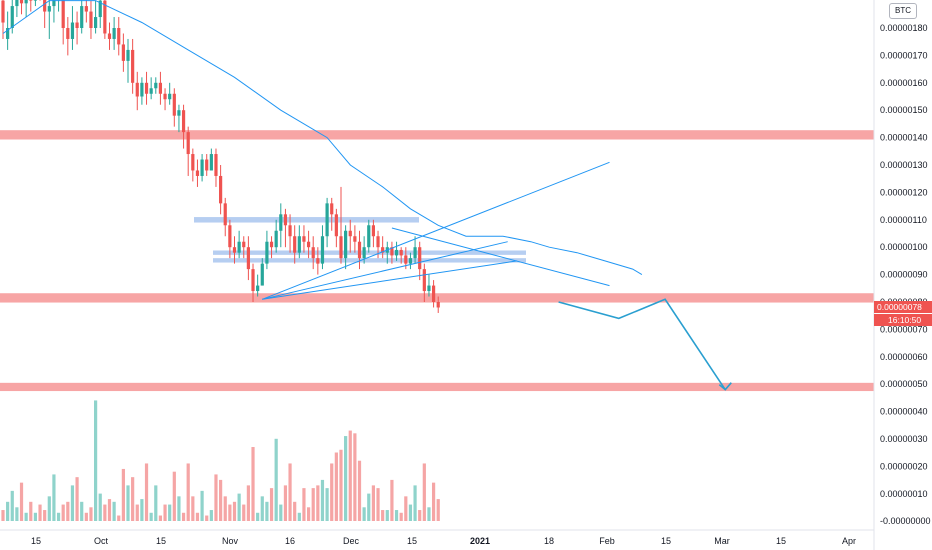  Describe the element at coordinates (849, 541) in the screenshot. I see `x-tick-label-13: Apr` at that location.